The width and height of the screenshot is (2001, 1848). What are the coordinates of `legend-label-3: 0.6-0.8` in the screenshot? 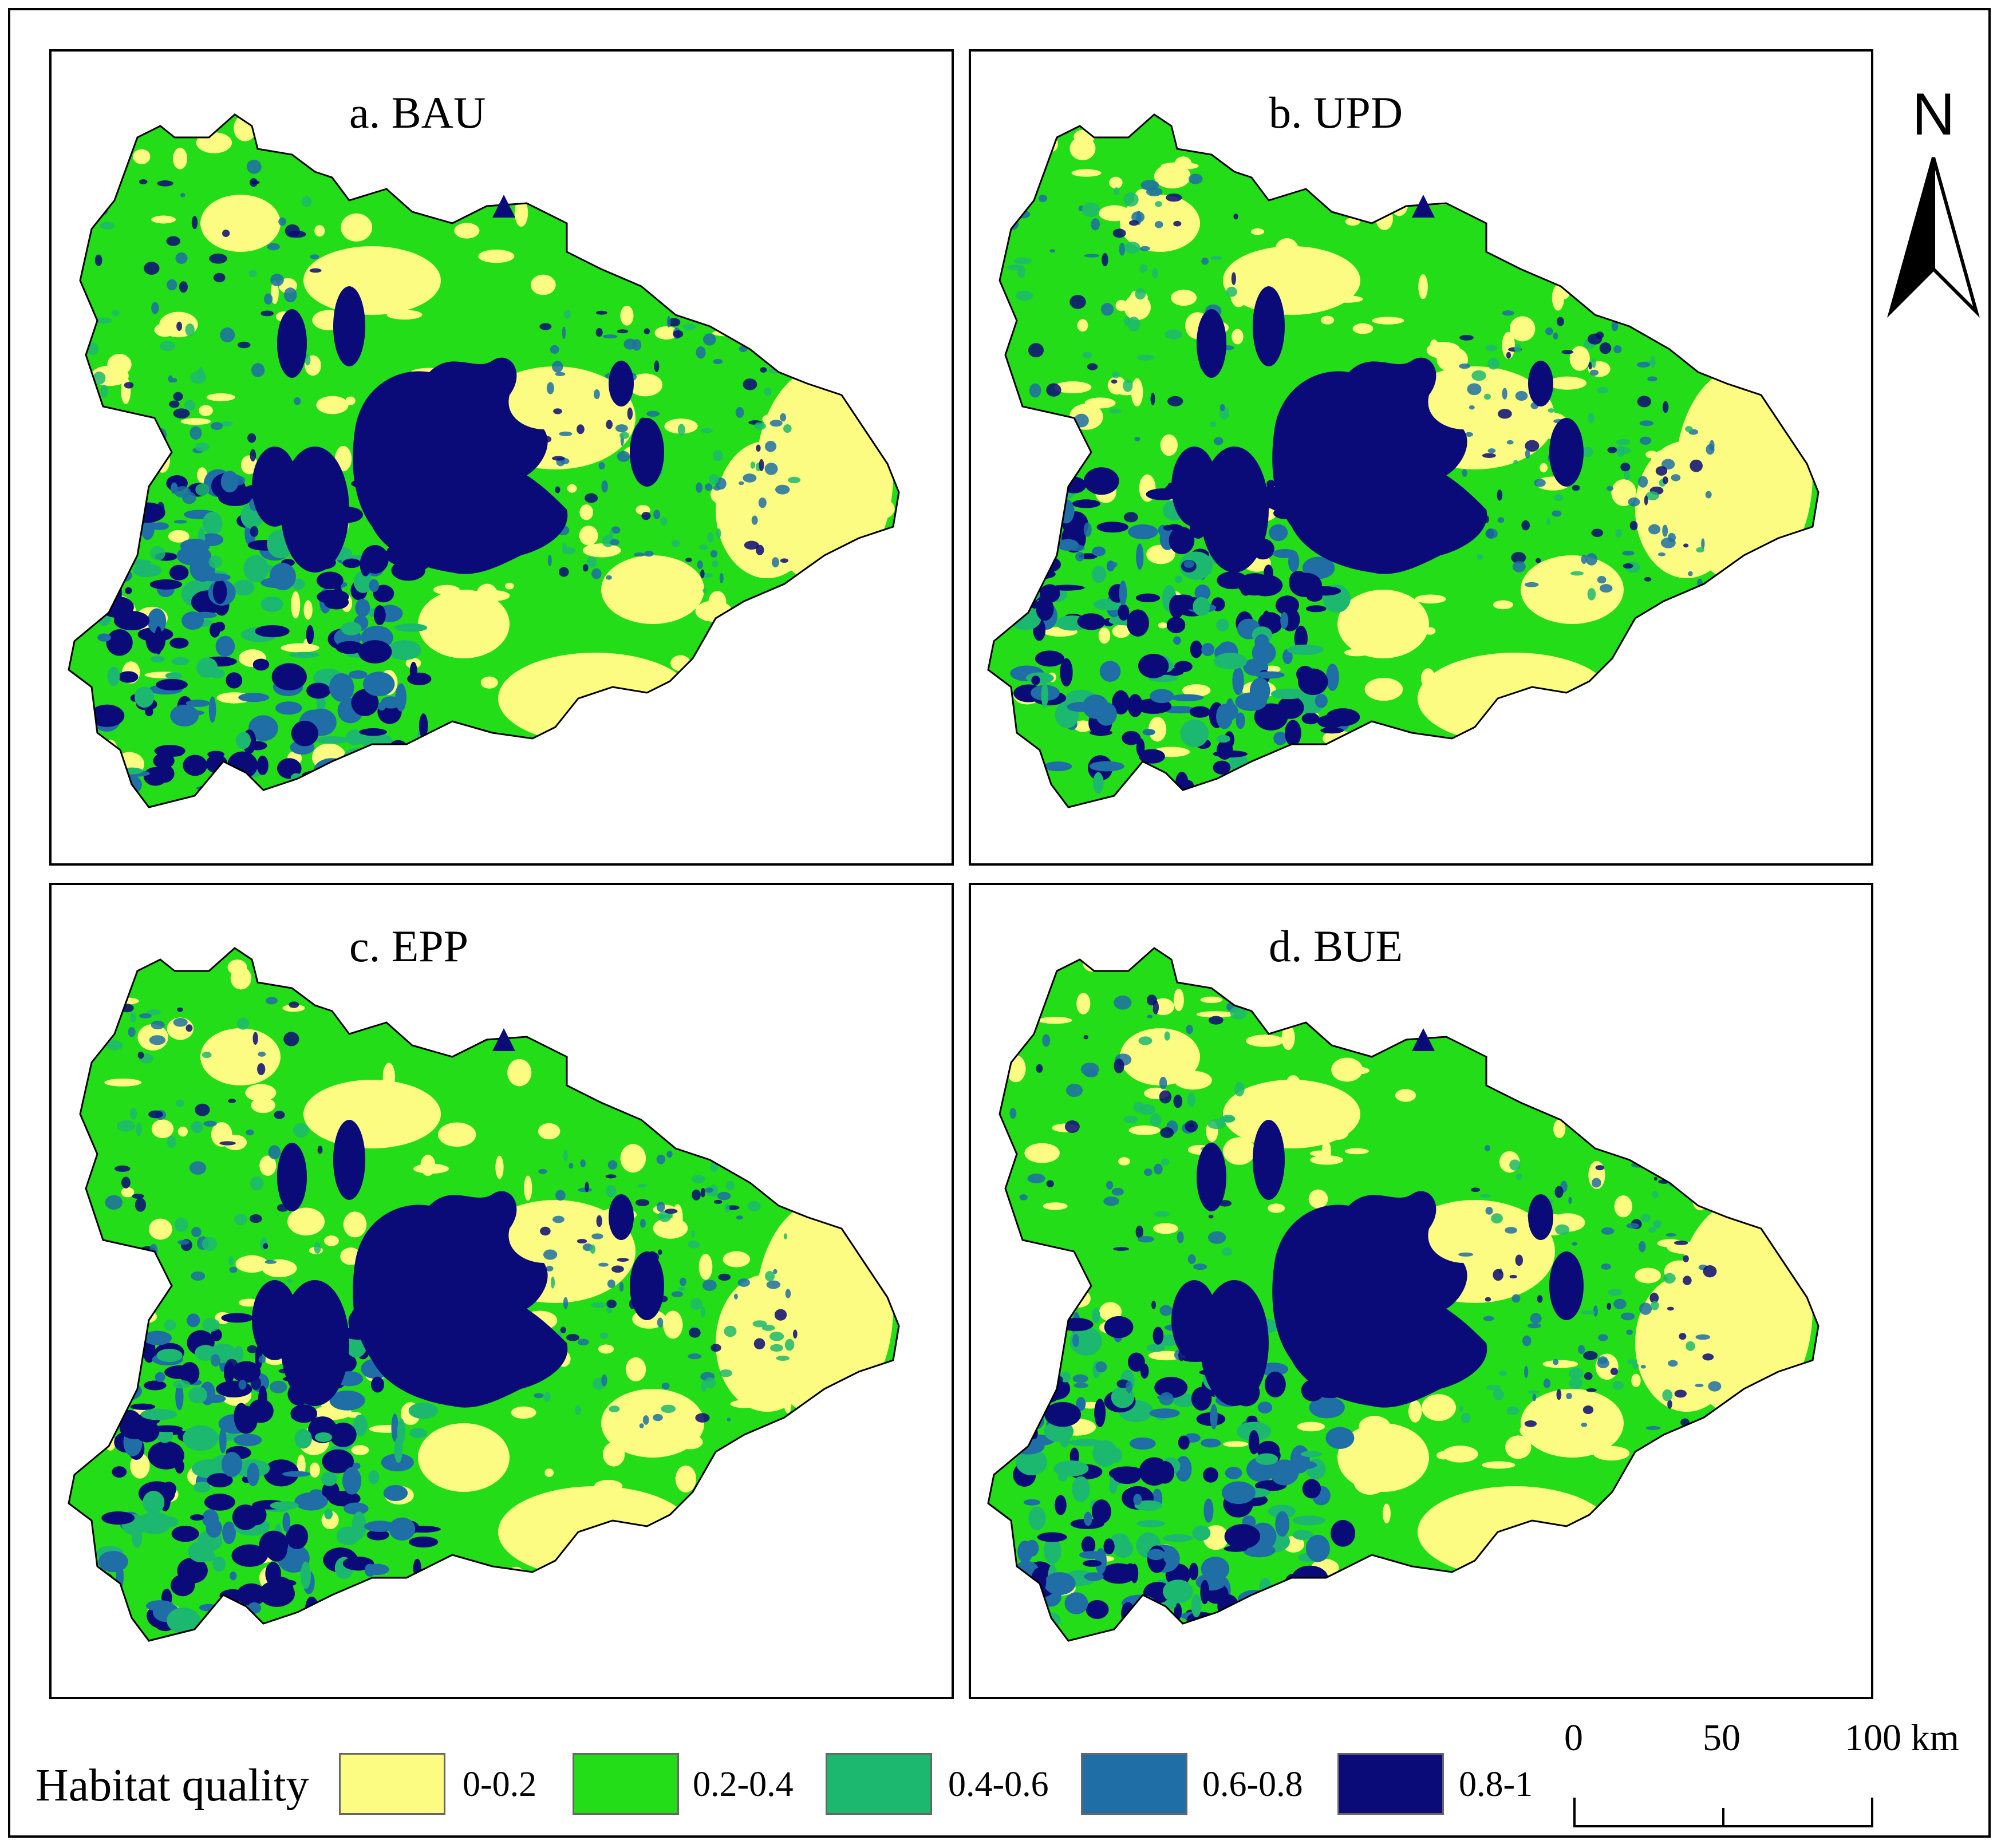 It's located at (1252, 1784).